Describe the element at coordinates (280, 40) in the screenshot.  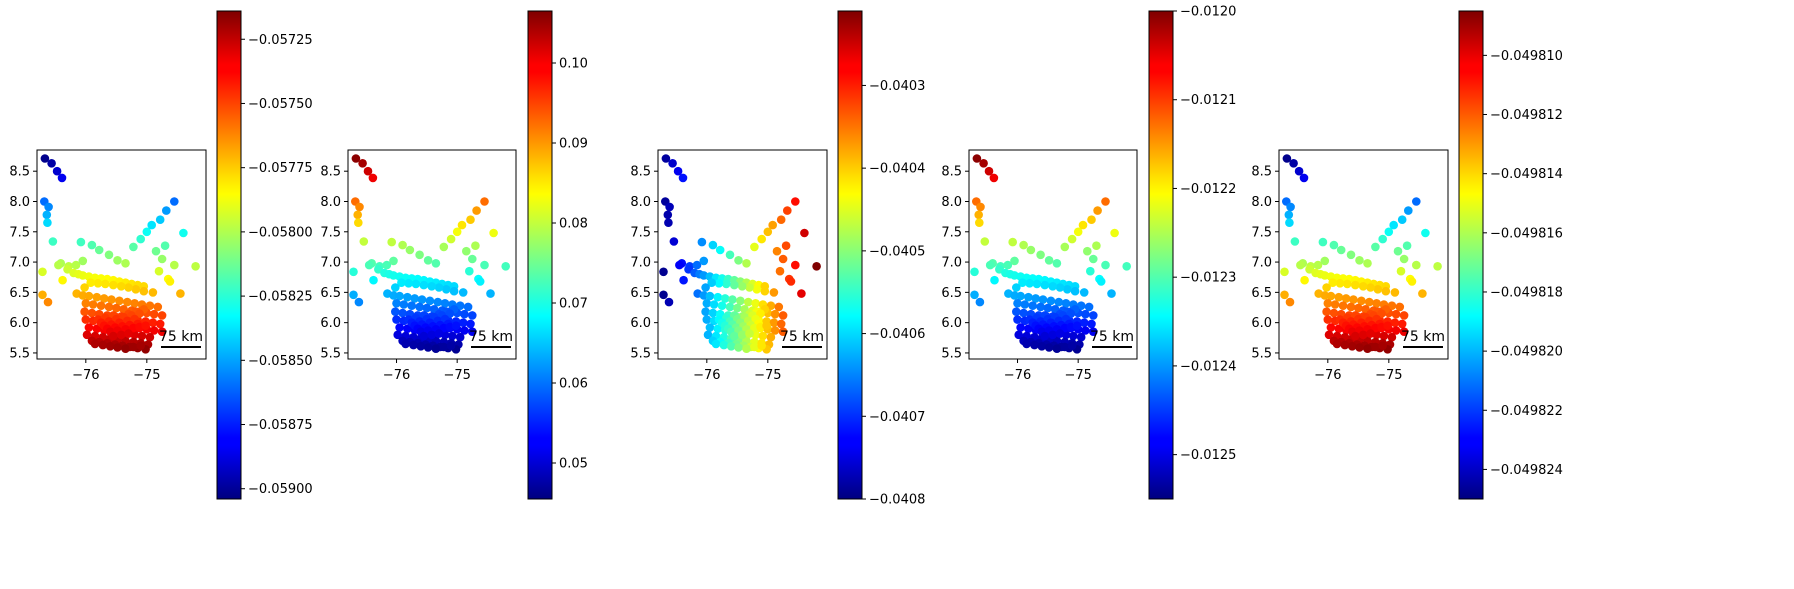
I see `colorbar-tick-label: −0.05725` at that location.